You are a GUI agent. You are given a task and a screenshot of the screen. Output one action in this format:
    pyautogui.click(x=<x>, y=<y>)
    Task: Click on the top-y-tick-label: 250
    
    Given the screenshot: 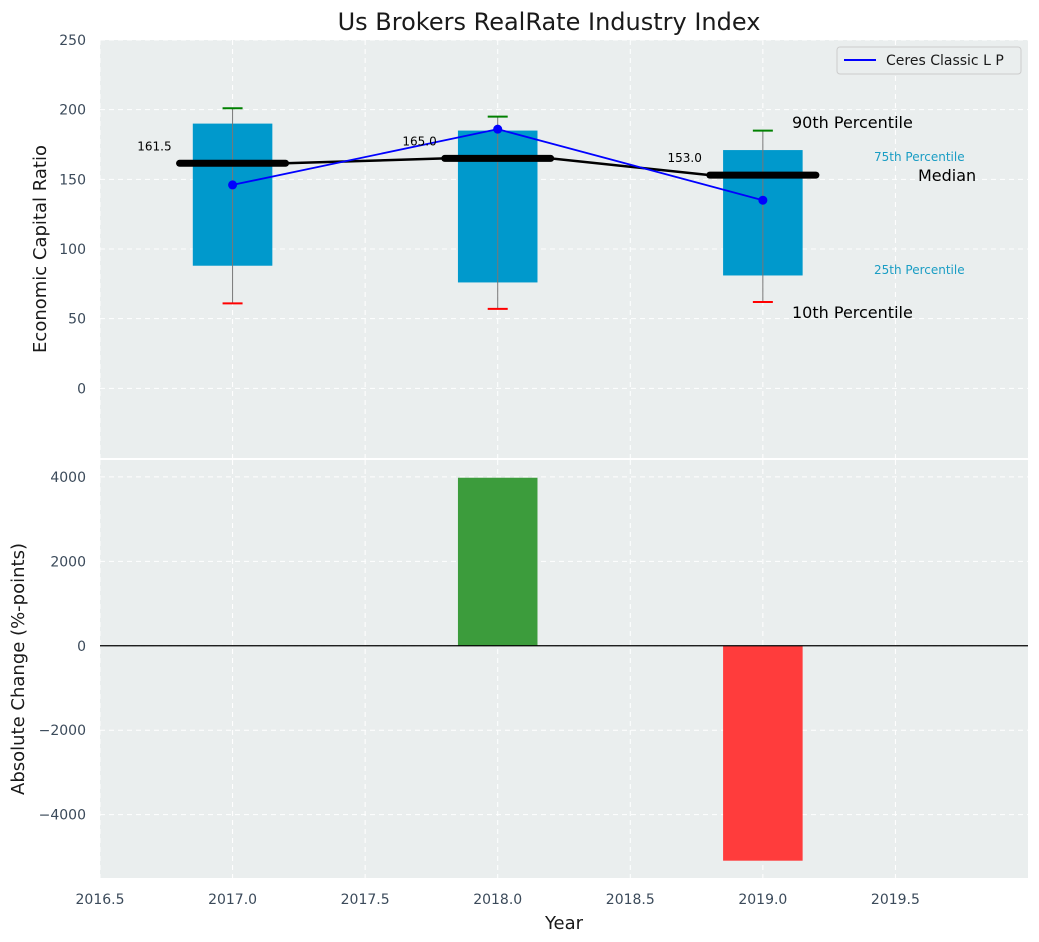 What is the action you would take?
    pyautogui.click(x=72, y=41)
    